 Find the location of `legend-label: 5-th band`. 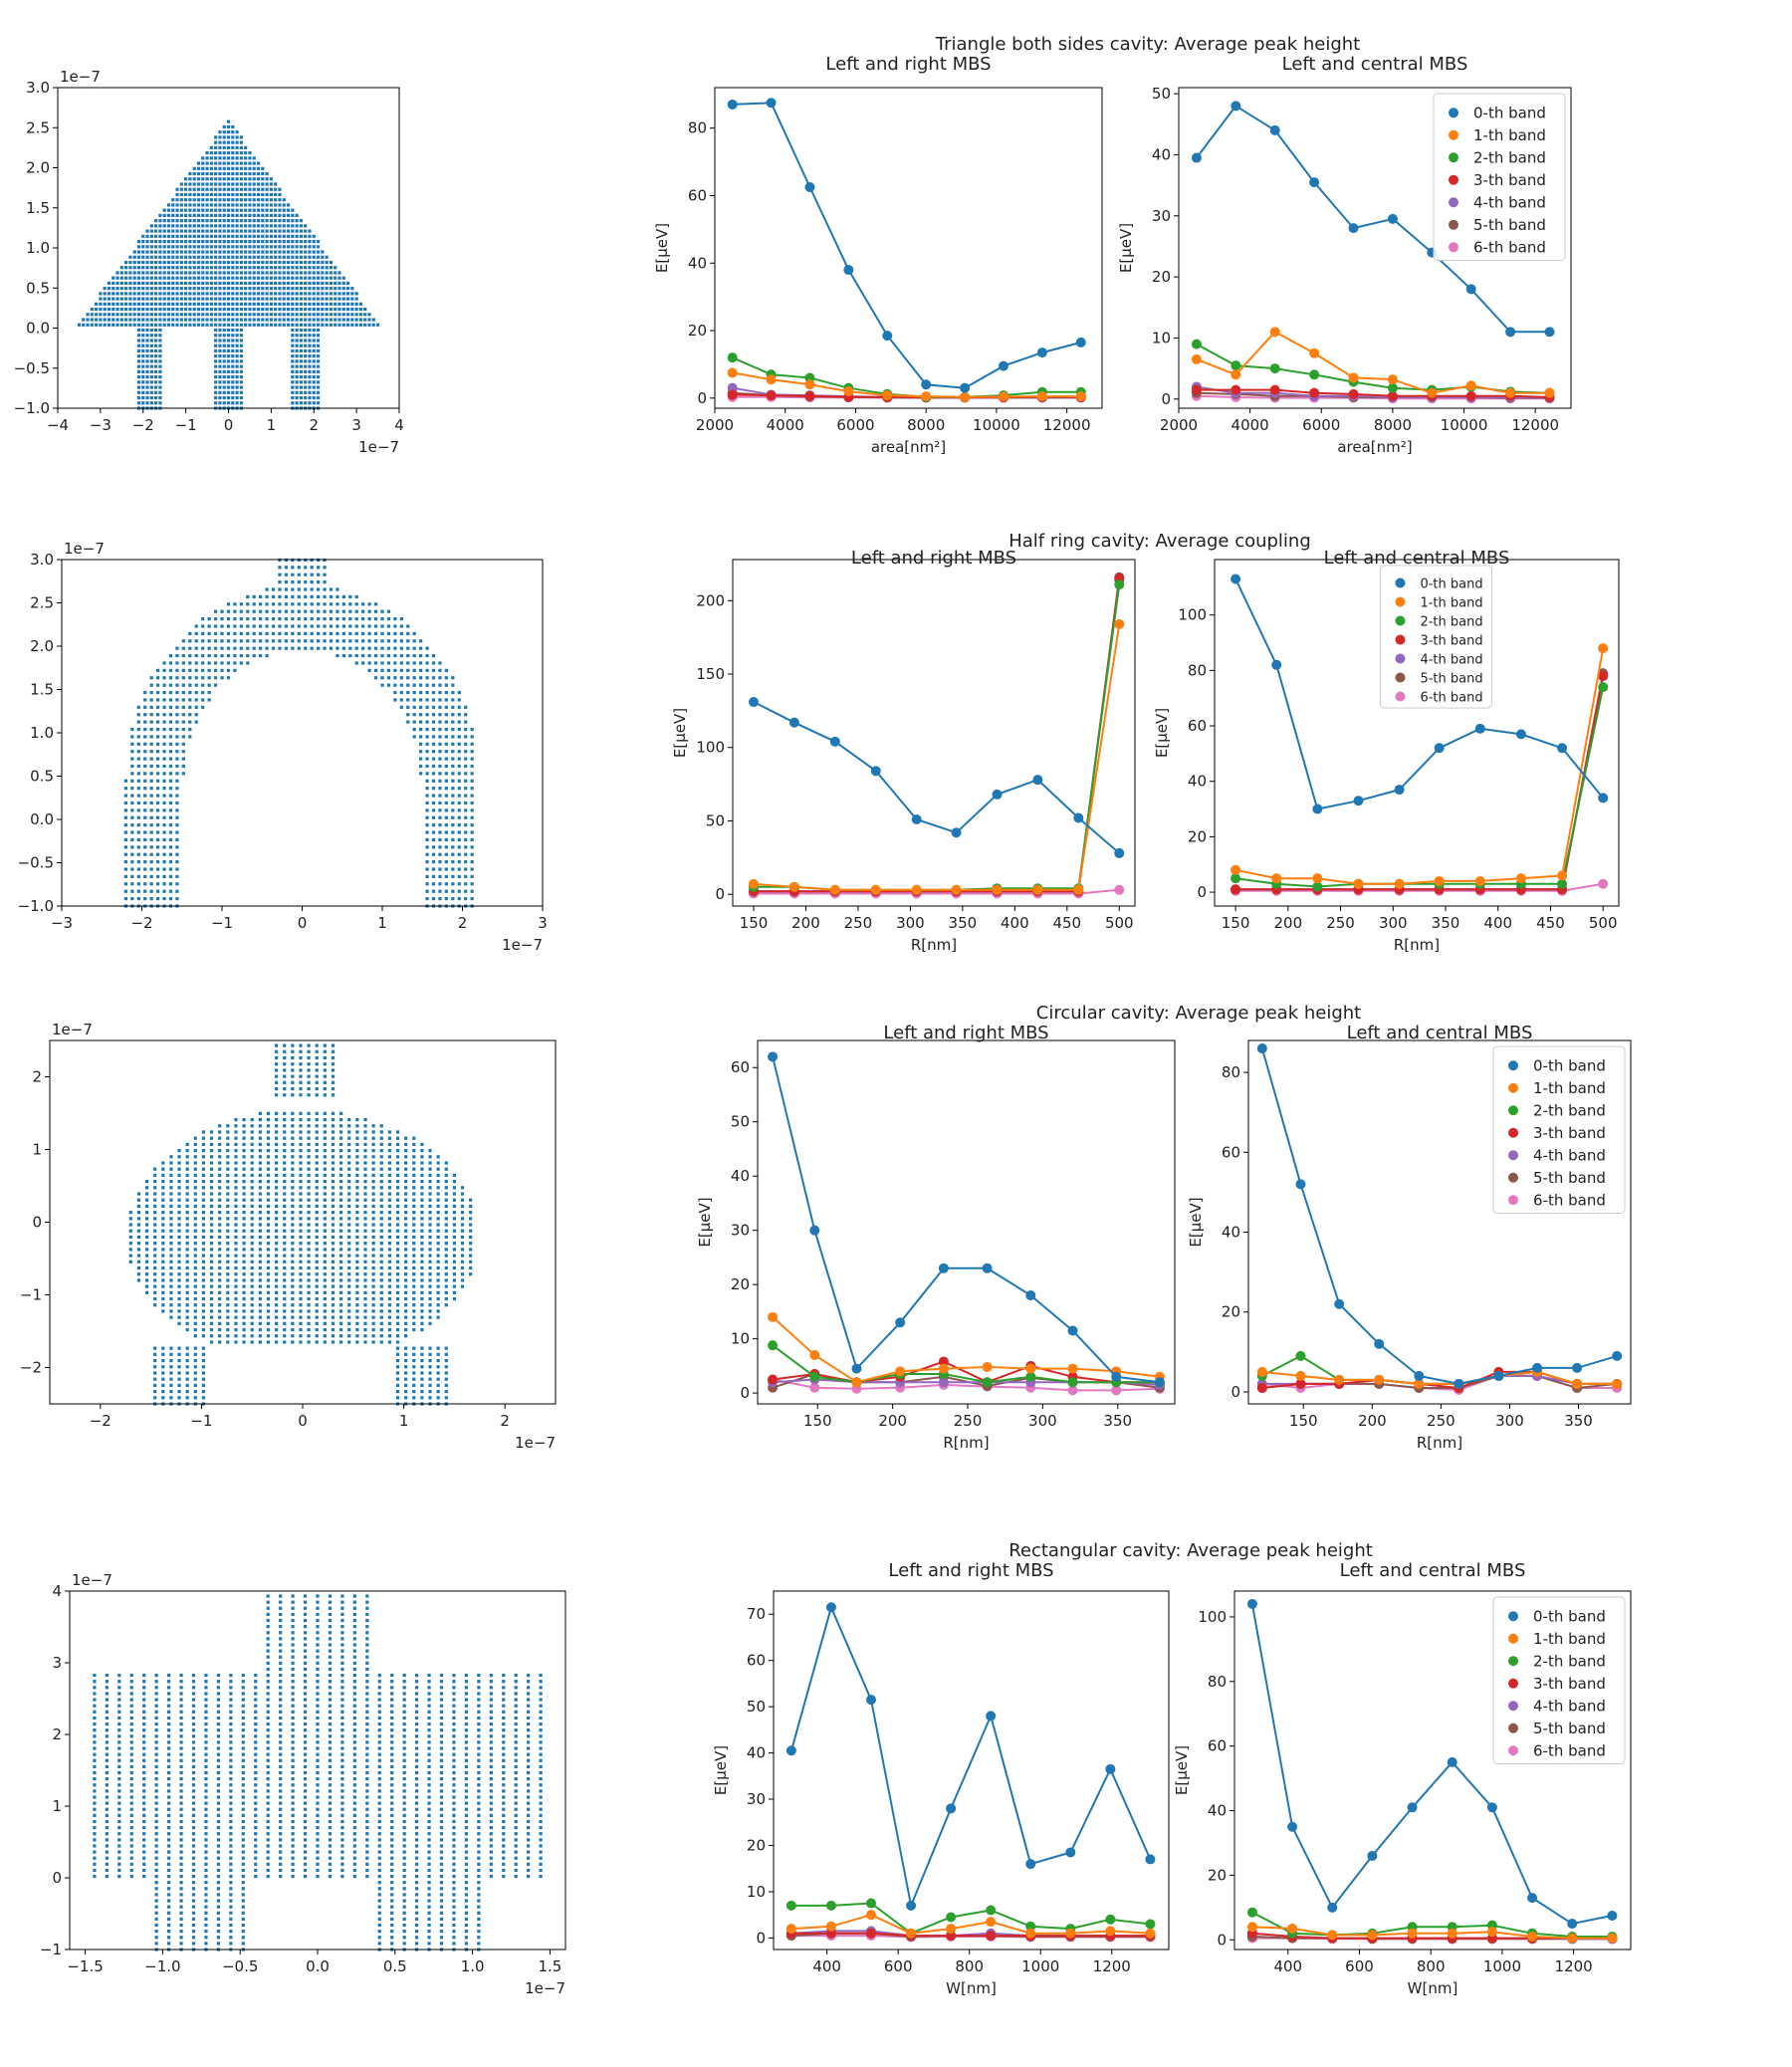

legend-label: 5-th band is located at coordinates (1510, 225).